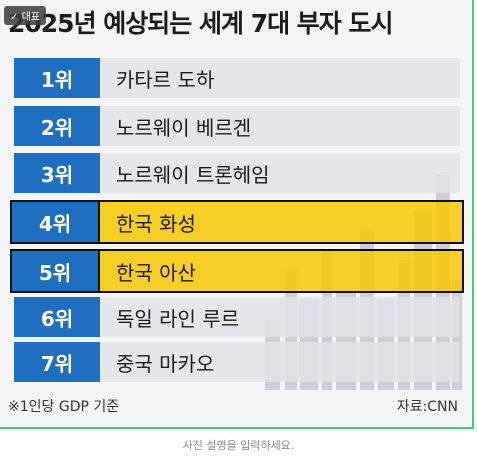  Describe the element at coordinates (281, 271) in the screenshot. I see `city: 한국 아산` at that location.